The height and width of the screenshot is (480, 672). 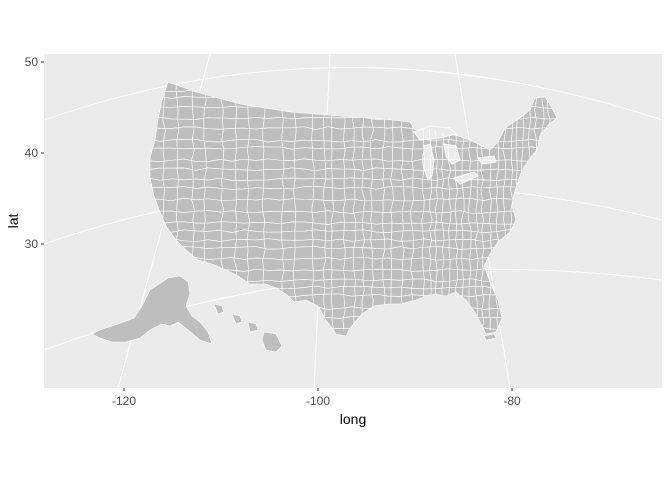 I want to click on y-axis-title: lat, so click(x=13, y=221).